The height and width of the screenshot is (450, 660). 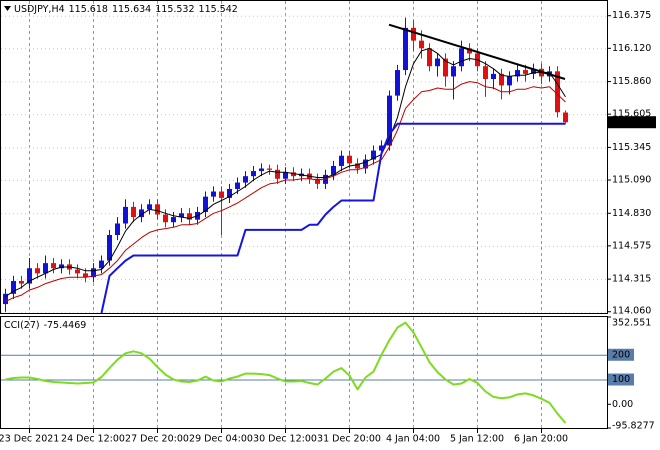 I want to click on x-tick-label: 24 Dec 12:00, so click(x=93, y=439).